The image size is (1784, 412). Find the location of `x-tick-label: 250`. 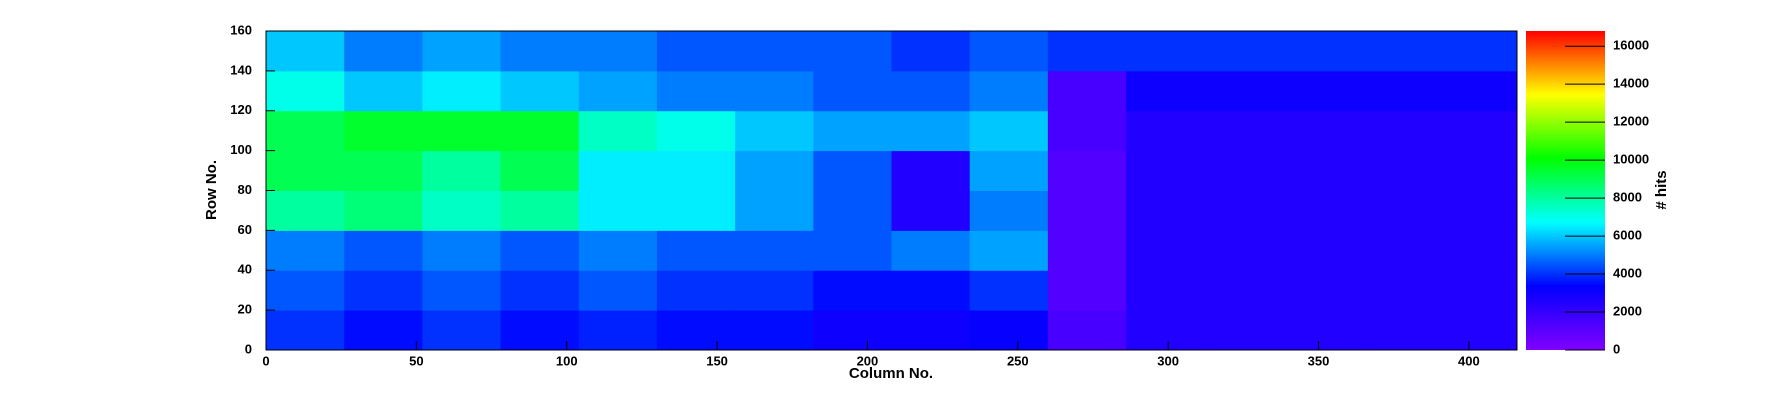

x-tick-label: 250 is located at coordinates (1018, 360).